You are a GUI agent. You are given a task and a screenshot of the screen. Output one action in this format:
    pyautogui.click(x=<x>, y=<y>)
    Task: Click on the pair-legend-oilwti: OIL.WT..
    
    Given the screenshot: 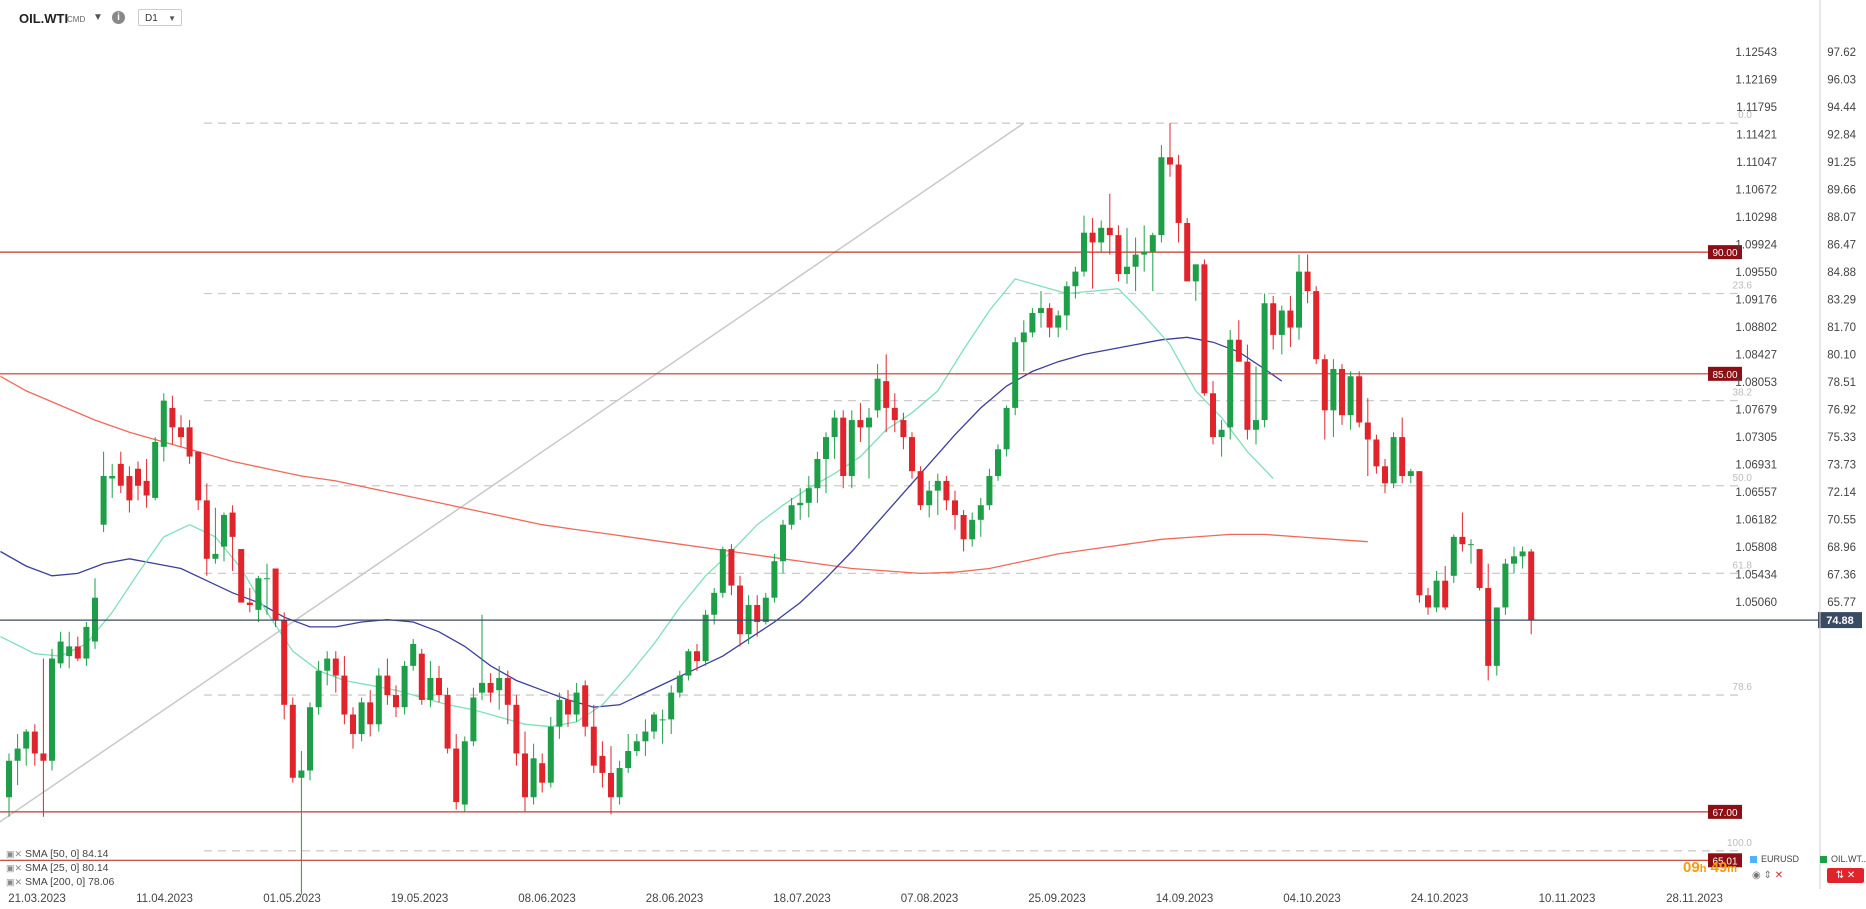 What is the action you would take?
    pyautogui.click(x=1843, y=859)
    